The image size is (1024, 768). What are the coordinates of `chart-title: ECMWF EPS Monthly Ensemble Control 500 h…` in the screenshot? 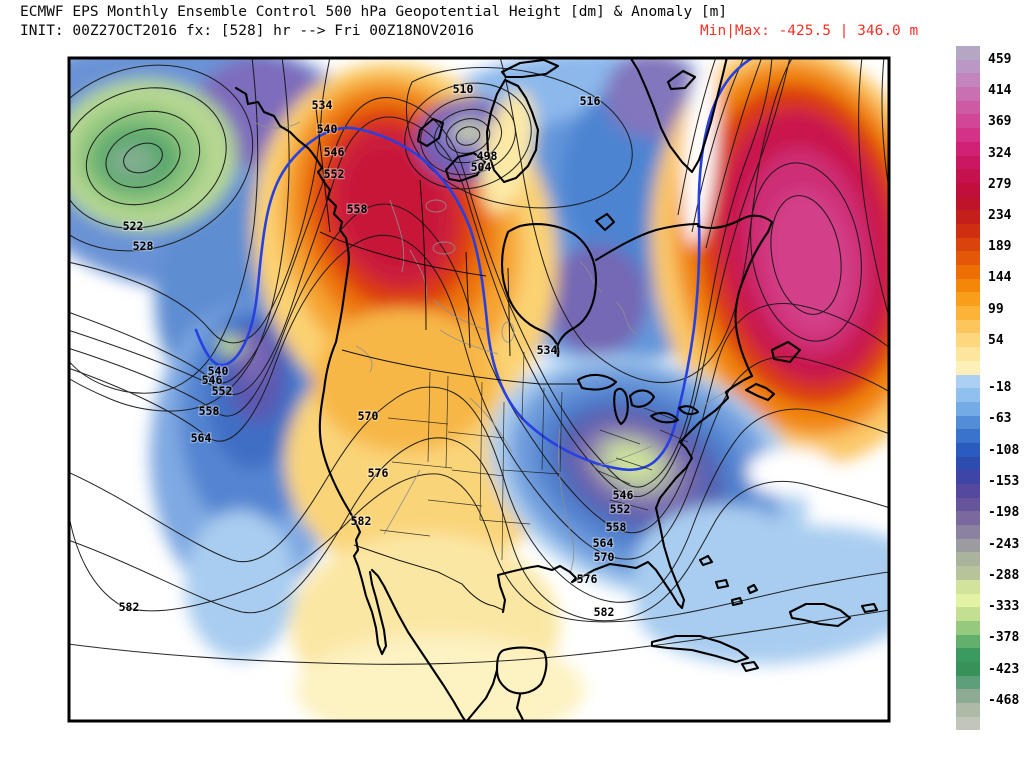 It's located at (374, 12).